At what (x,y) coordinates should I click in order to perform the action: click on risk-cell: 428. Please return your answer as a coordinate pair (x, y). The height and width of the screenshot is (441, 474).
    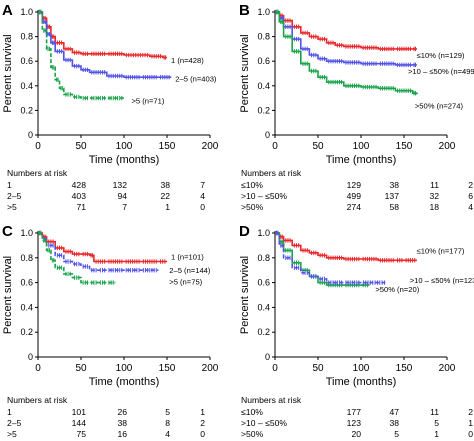
    Looking at the image, I should click on (78, 185).